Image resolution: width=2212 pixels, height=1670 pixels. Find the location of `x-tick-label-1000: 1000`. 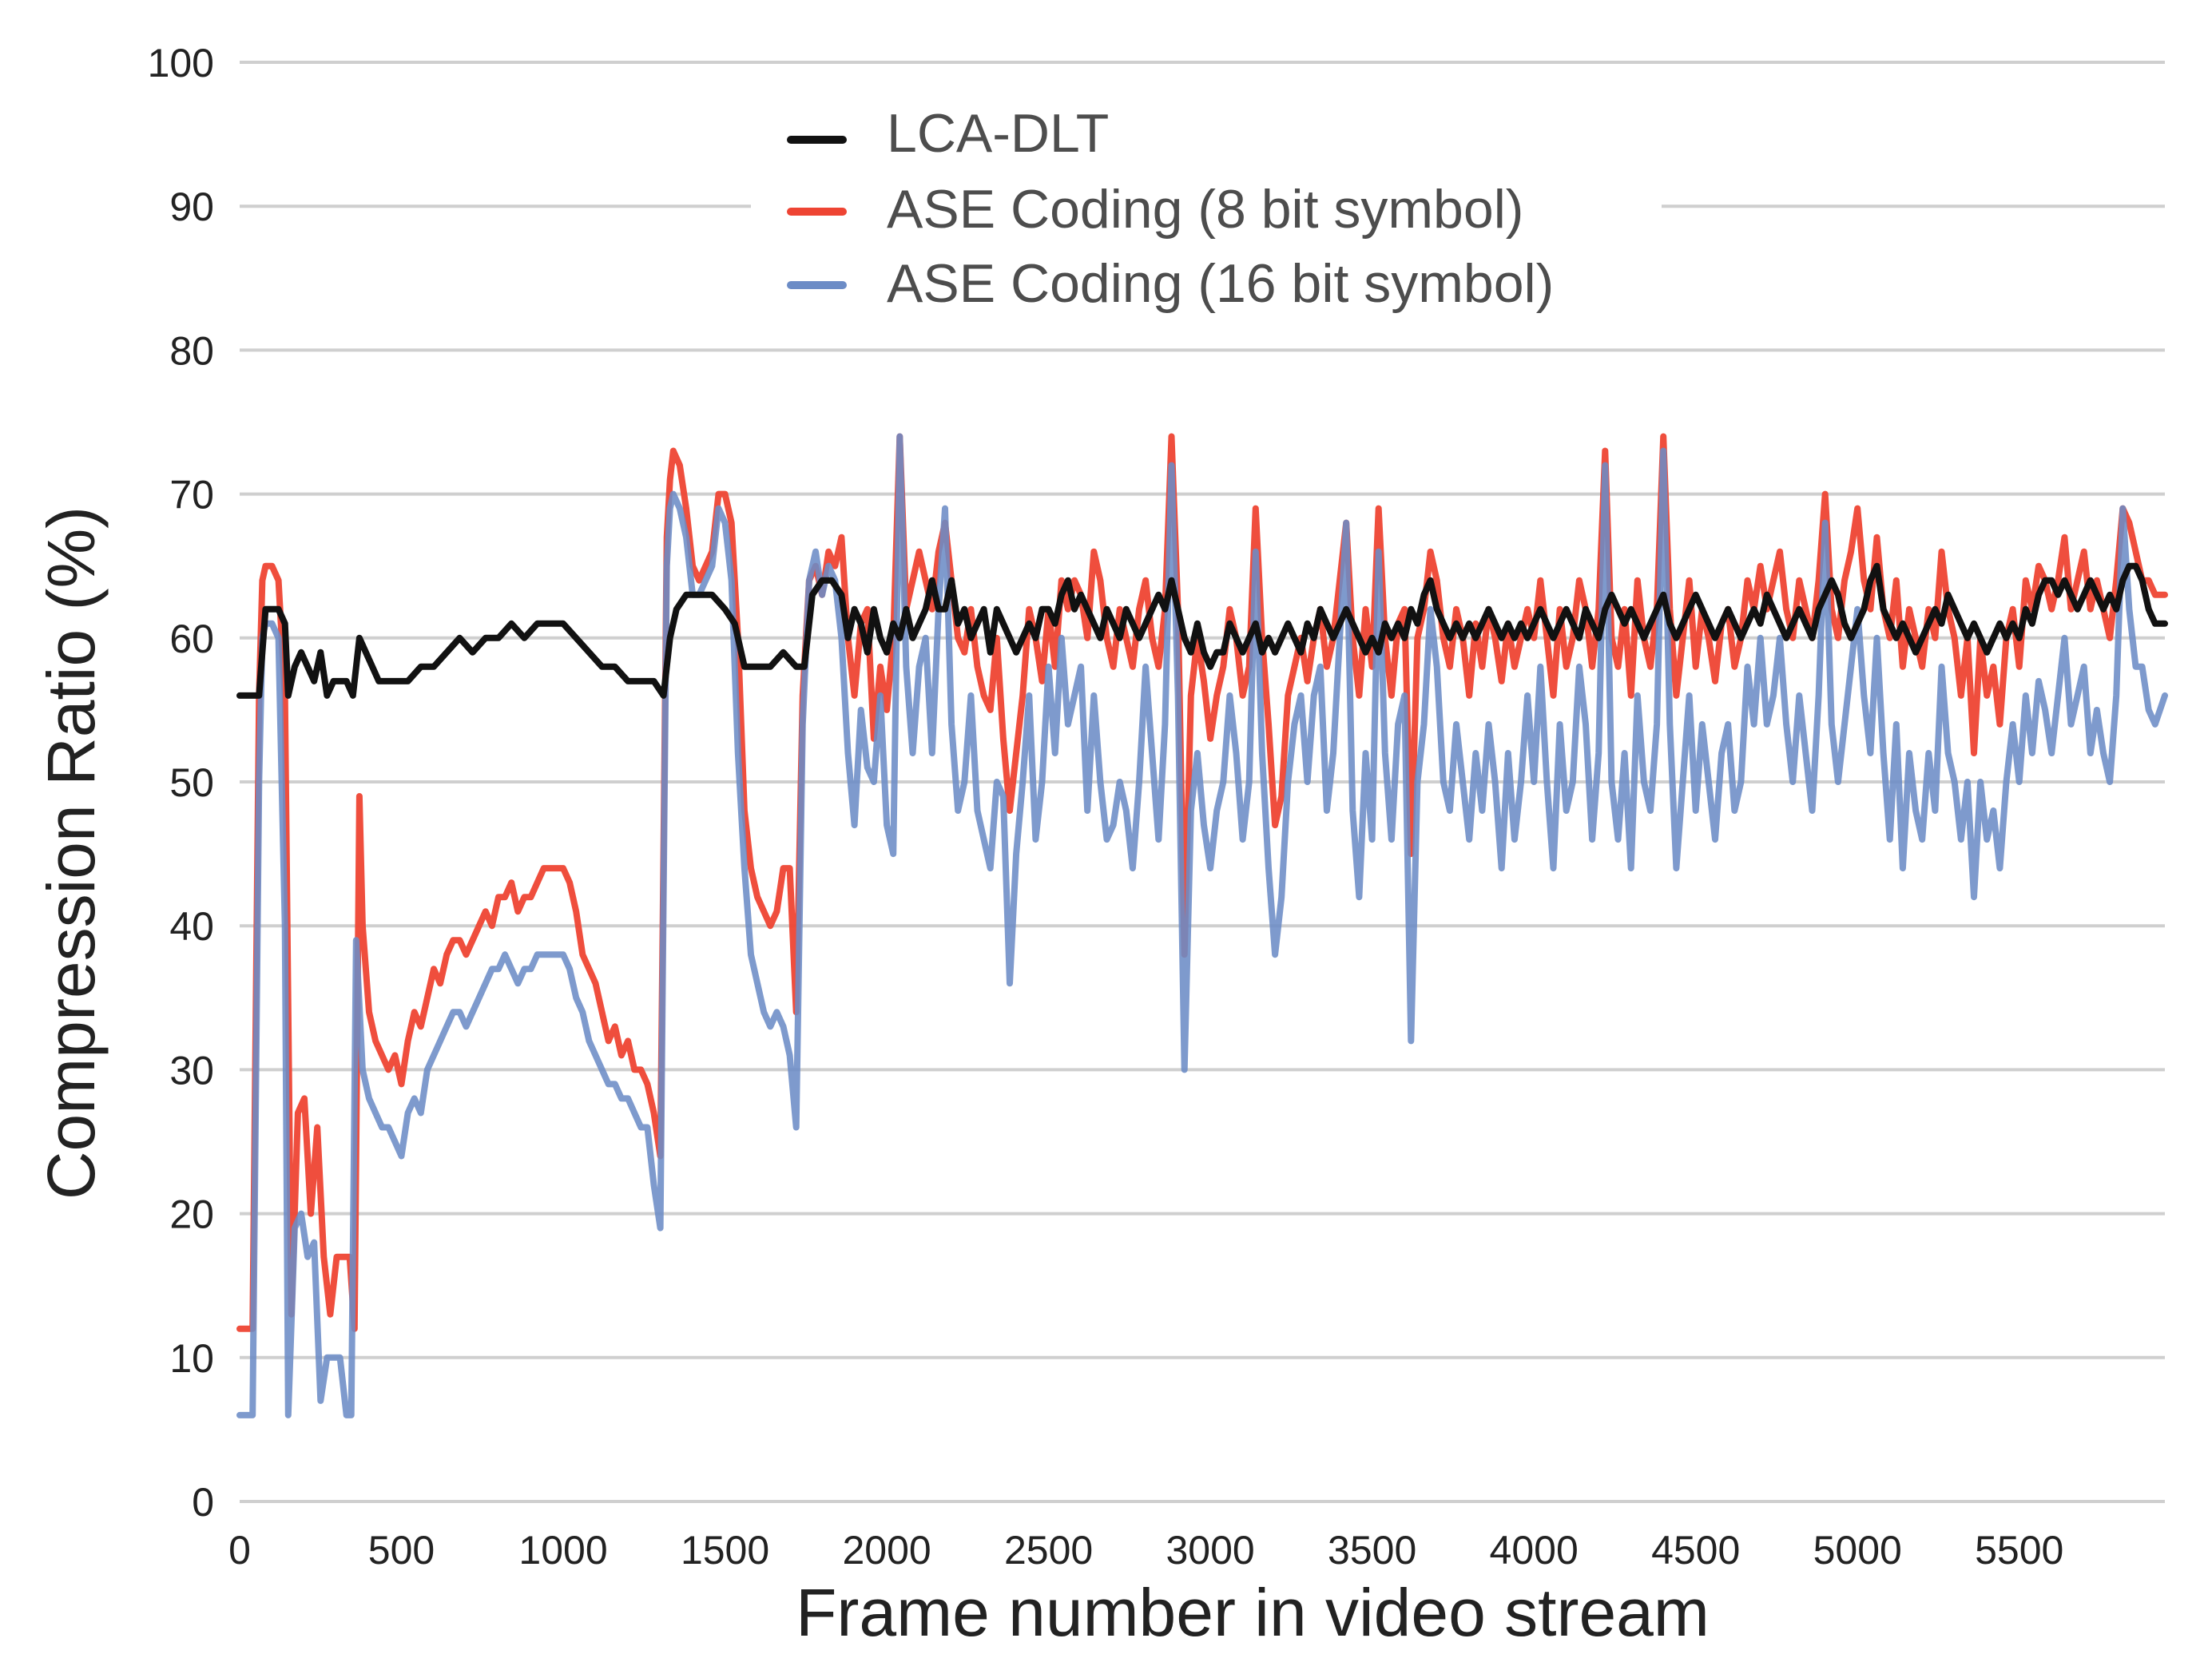

x-tick-label-1000: 1000 is located at coordinates (562, 1551).